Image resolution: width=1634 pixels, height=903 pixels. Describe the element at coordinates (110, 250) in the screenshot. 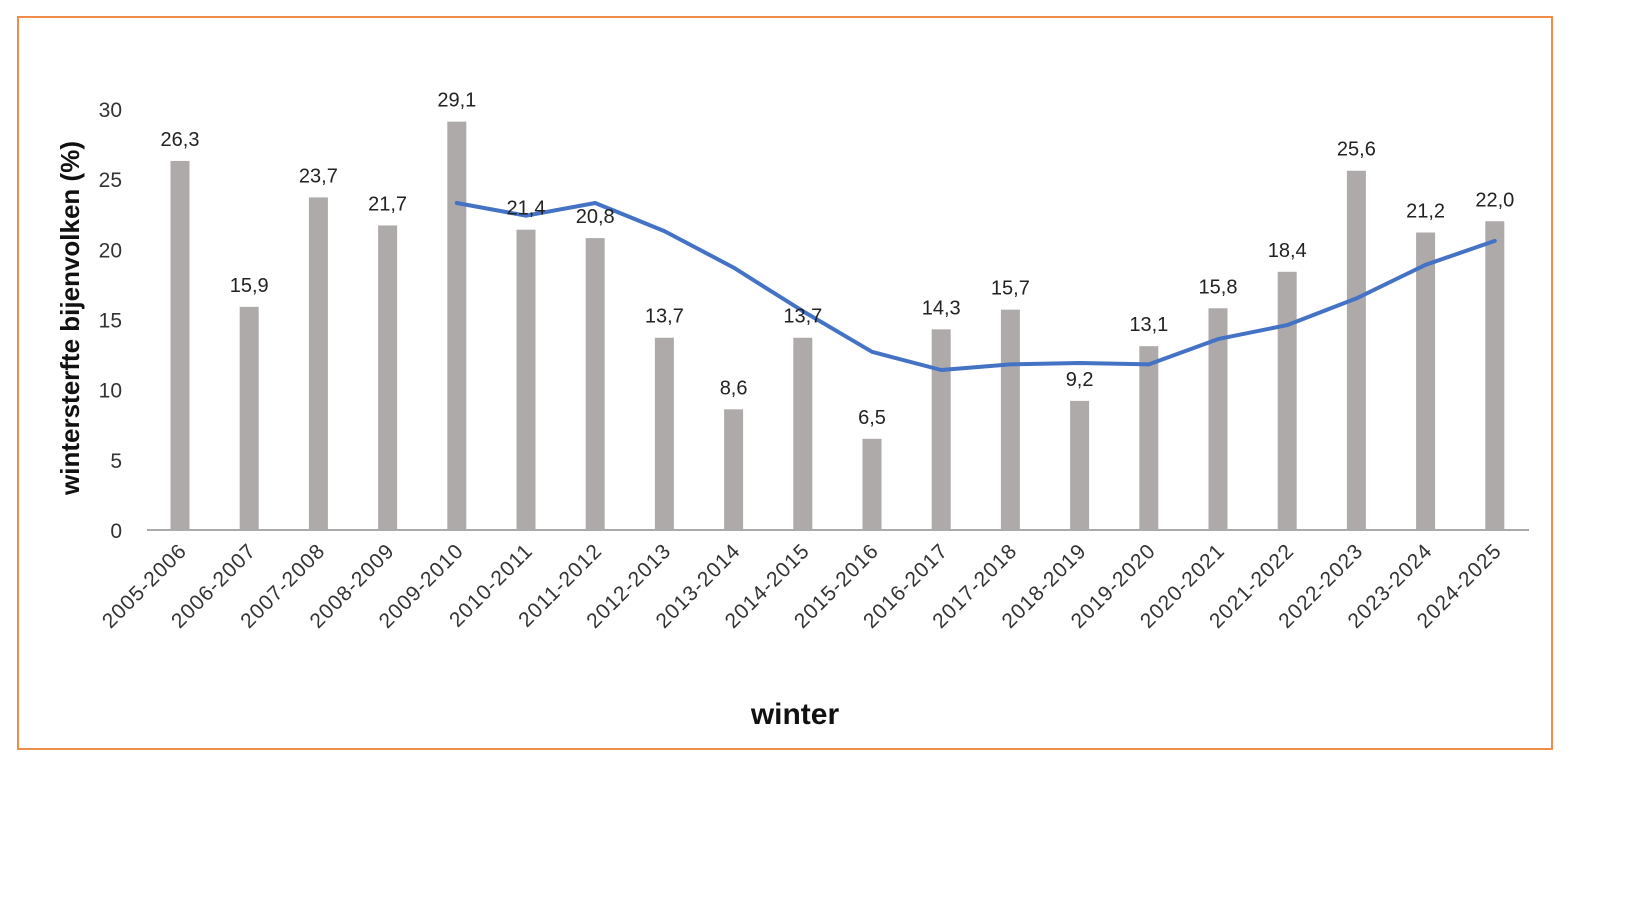

I see `y-tick-label: 20` at that location.